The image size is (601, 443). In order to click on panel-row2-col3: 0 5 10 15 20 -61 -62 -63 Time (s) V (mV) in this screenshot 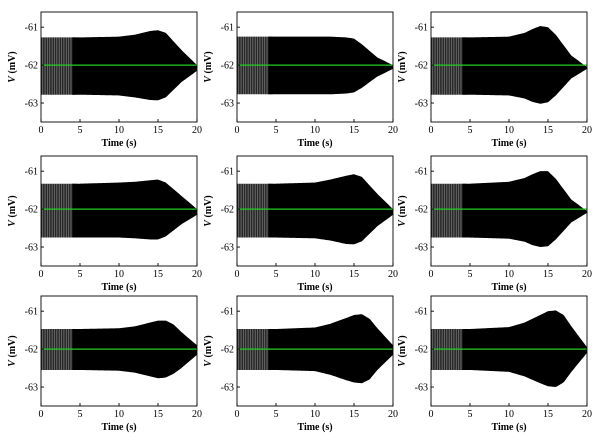, I will do `click(494, 224)`.